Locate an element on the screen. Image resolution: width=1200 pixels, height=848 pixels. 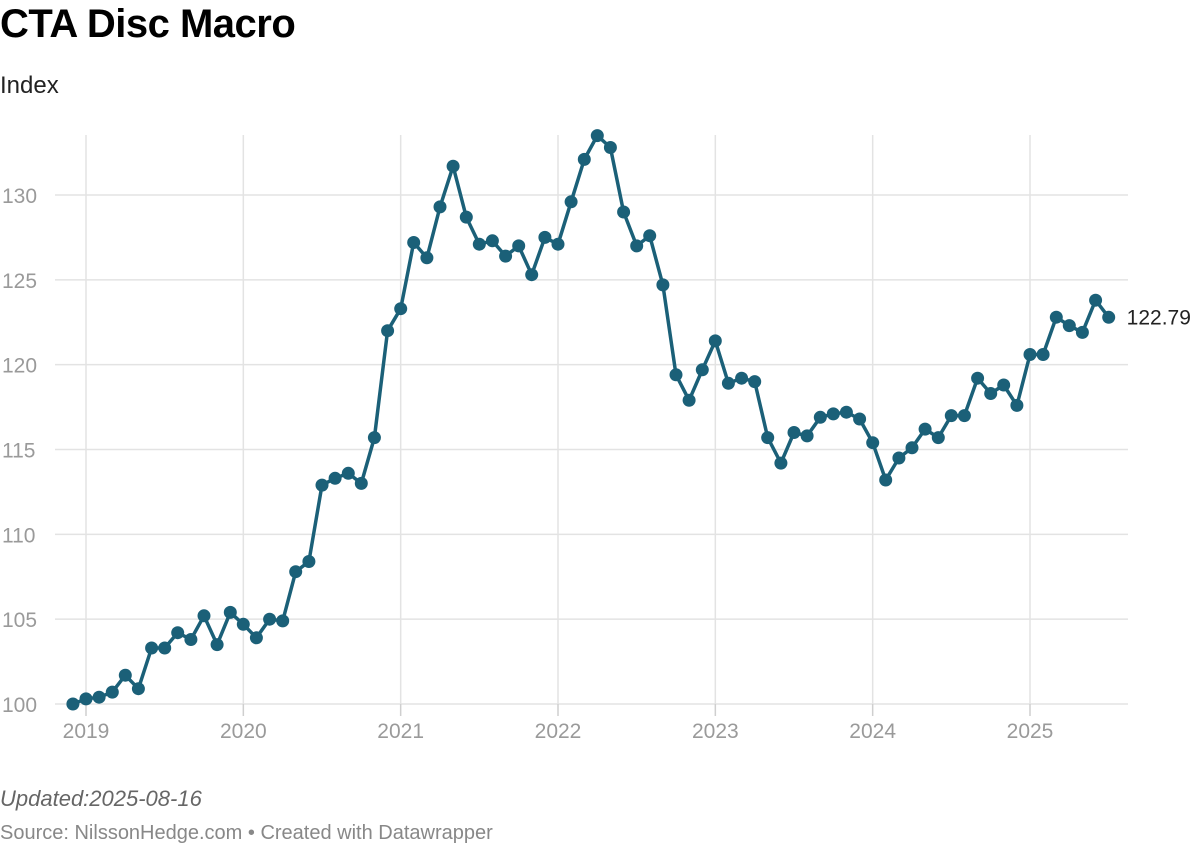
x-tick-label: 2022 is located at coordinates (558, 731).